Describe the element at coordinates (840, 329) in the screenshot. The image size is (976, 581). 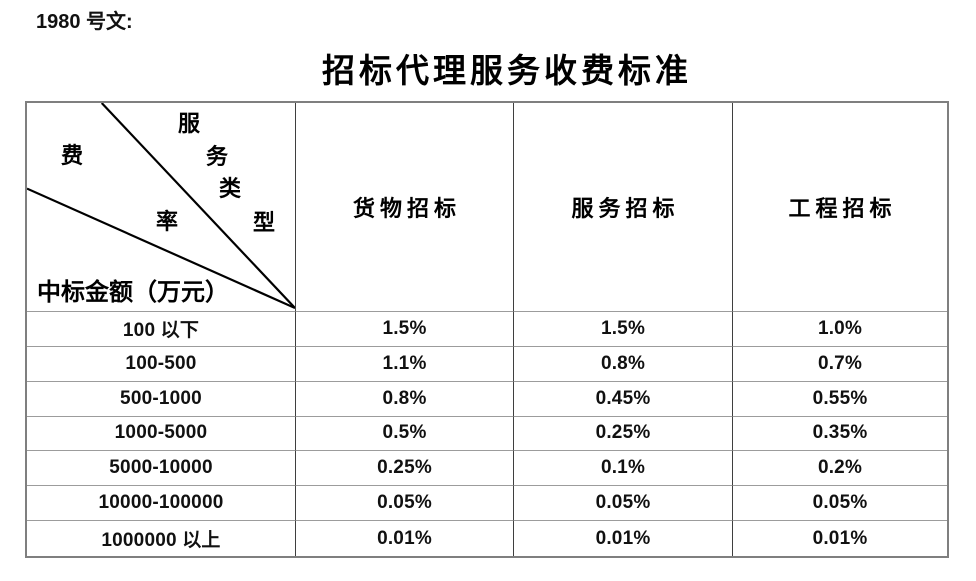
I see `fee-value-cell: 1.0%` at that location.